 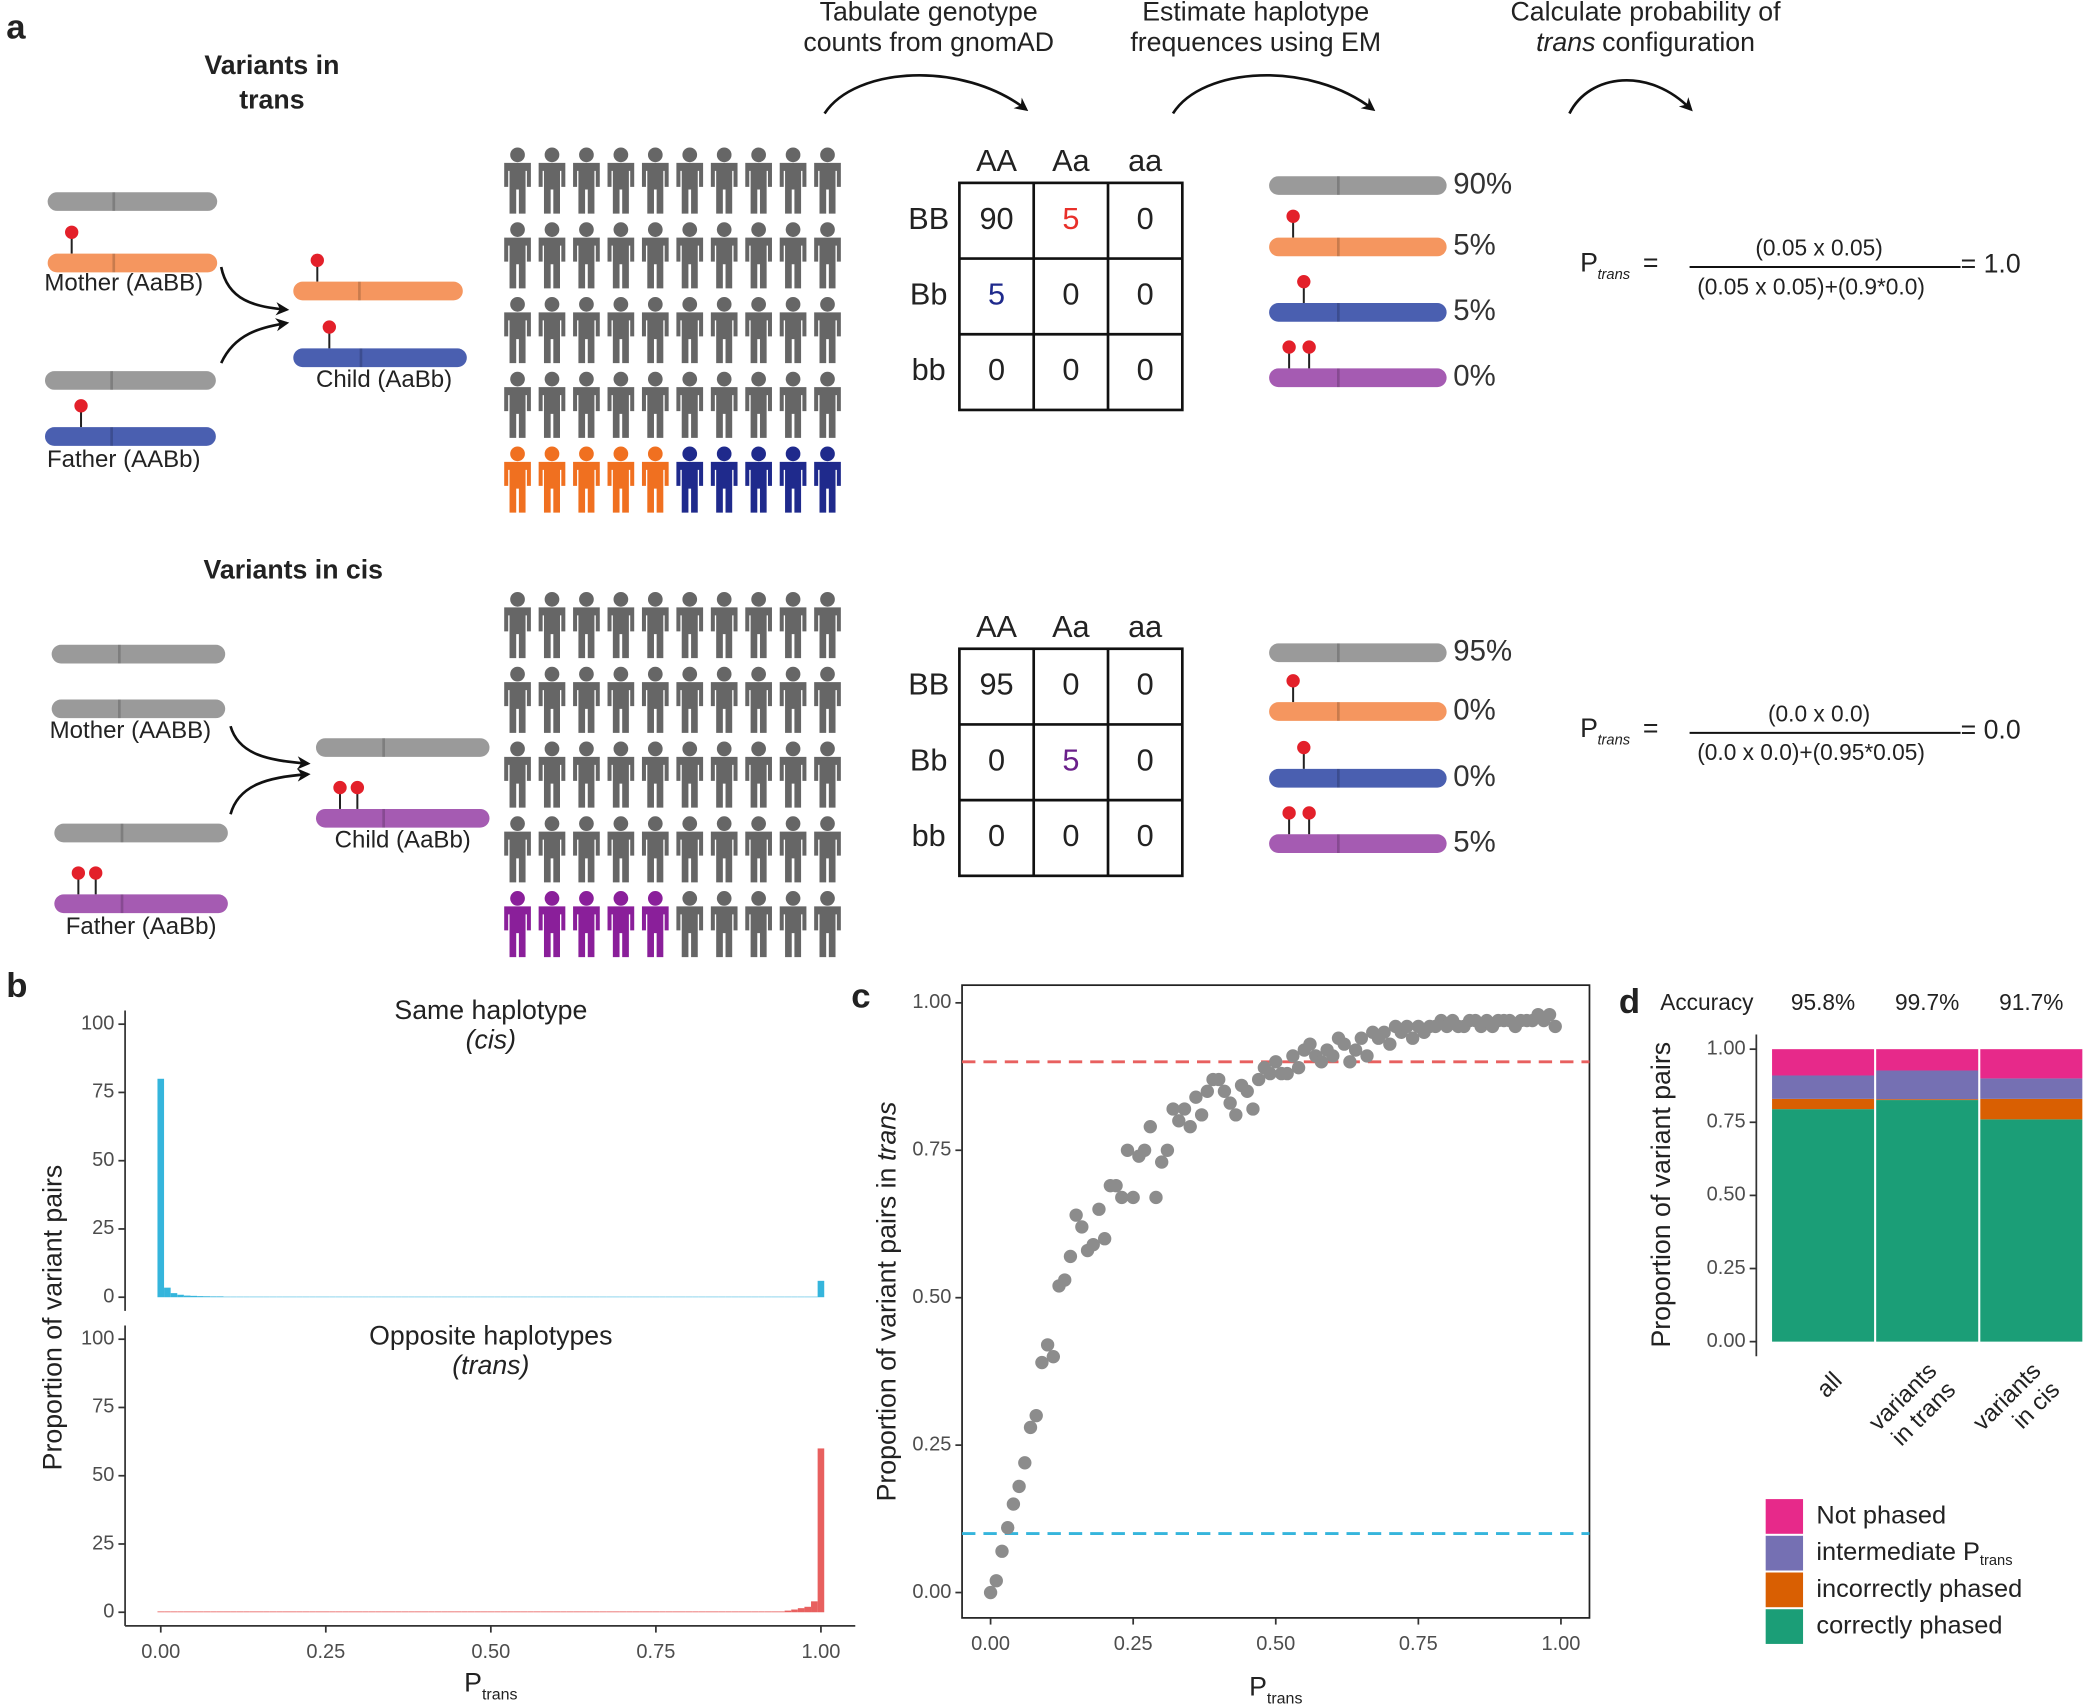 What do you see at coordinates (1255, 42) in the screenshot?
I see `step-text: frequences using EM` at bounding box center [1255, 42].